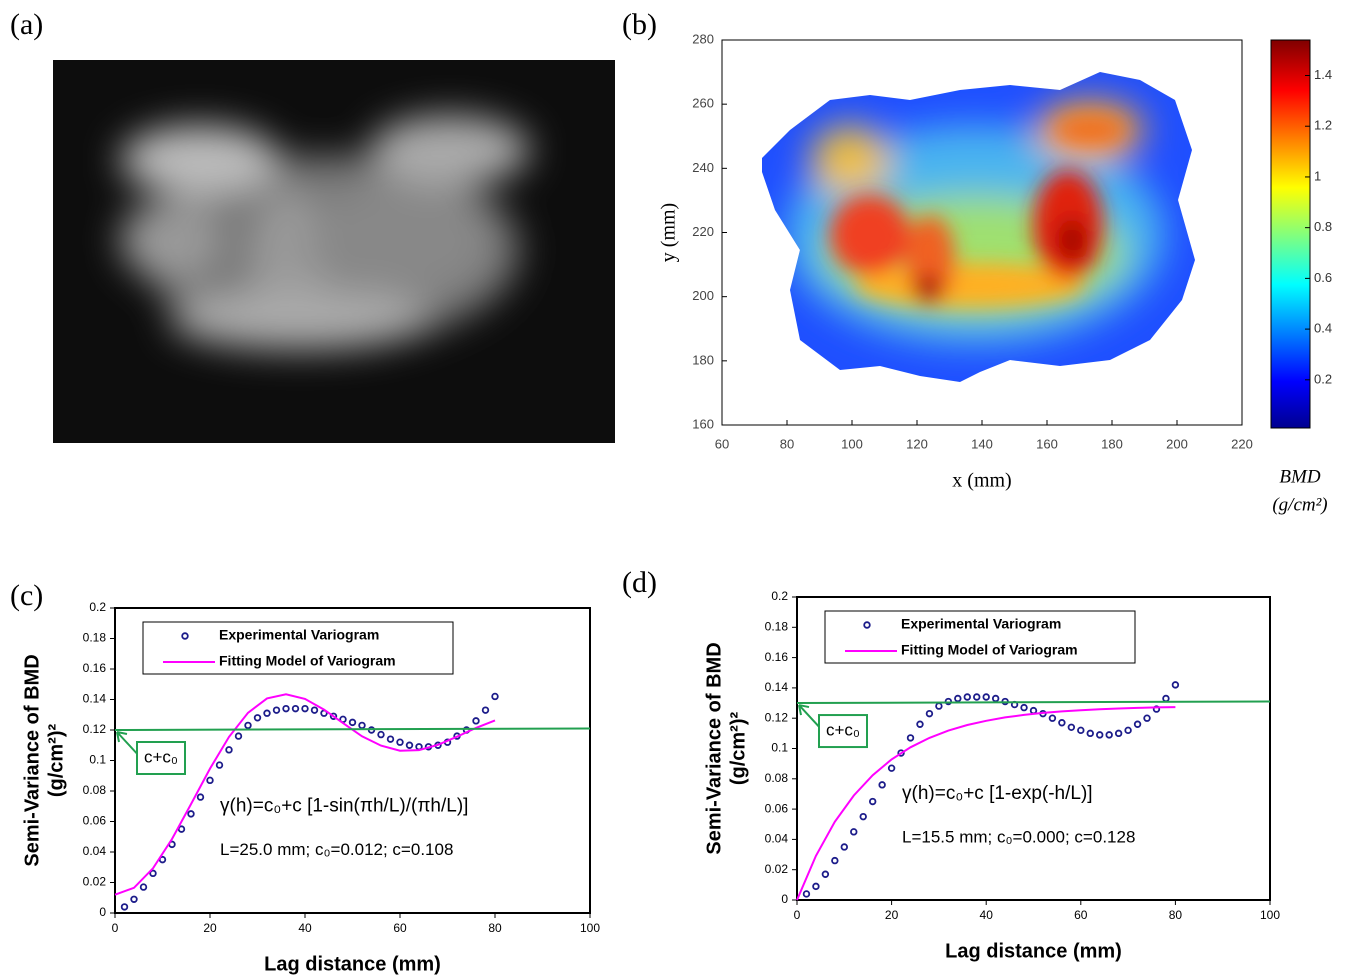 This screenshot has height=978, width=1355. What do you see at coordinates (1299, 476) in the screenshot?
I see `colorbar-label: BMD` at bounding box center [1299, 476].